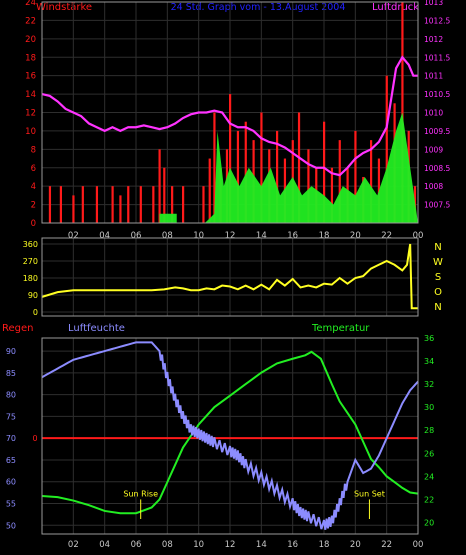 The image size is (466, 555). Describe the element at coordinates (429, 522) in the screenshot. I see `temperature-tick-label: 20` at that location.